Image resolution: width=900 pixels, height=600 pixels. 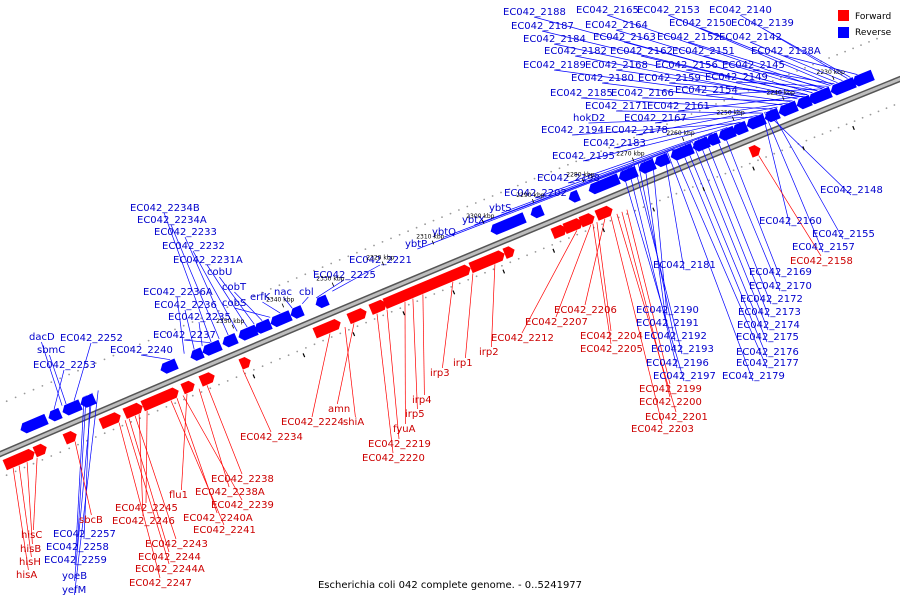 I want to click on leader-line-irp1, so click(x=469, y=316).